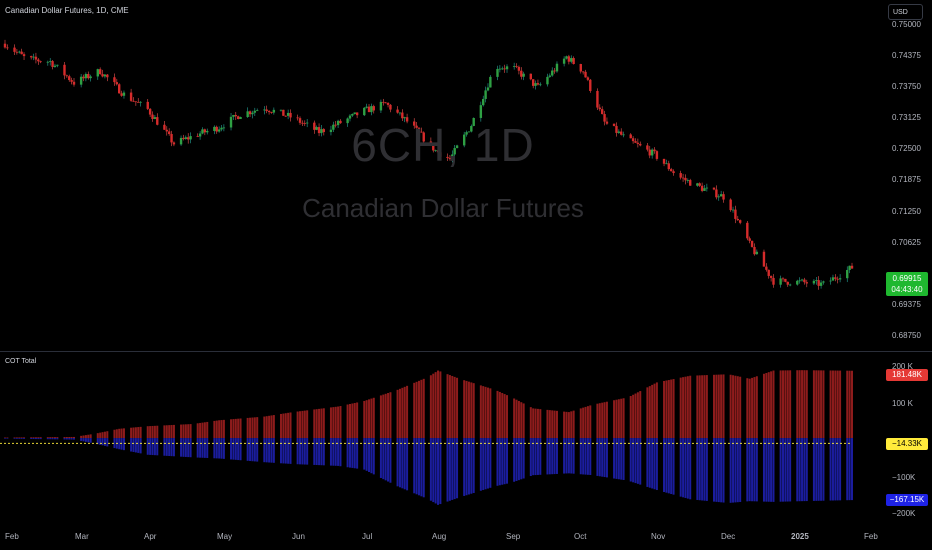 The width and height of the screenshot is (932, 550). I want to click on currency-button: USD, so click(905, 12).